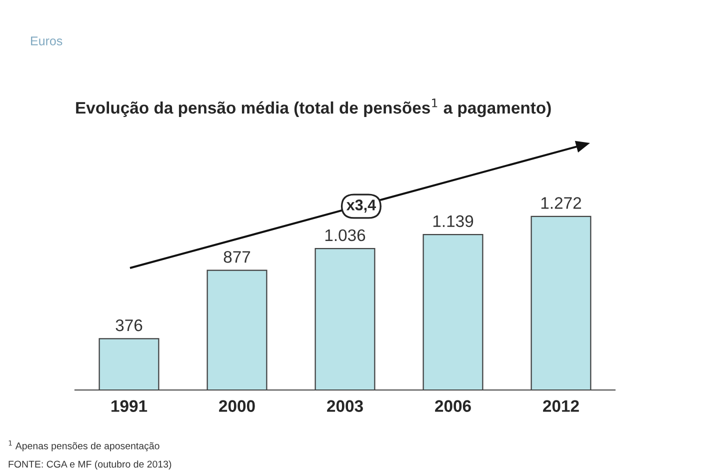 The width and height of the screenshot is (706, 476). What do you see at coordinates (237, 257) in the screenshot?
I see `data-label: 877` at bounding box center [237, 257].